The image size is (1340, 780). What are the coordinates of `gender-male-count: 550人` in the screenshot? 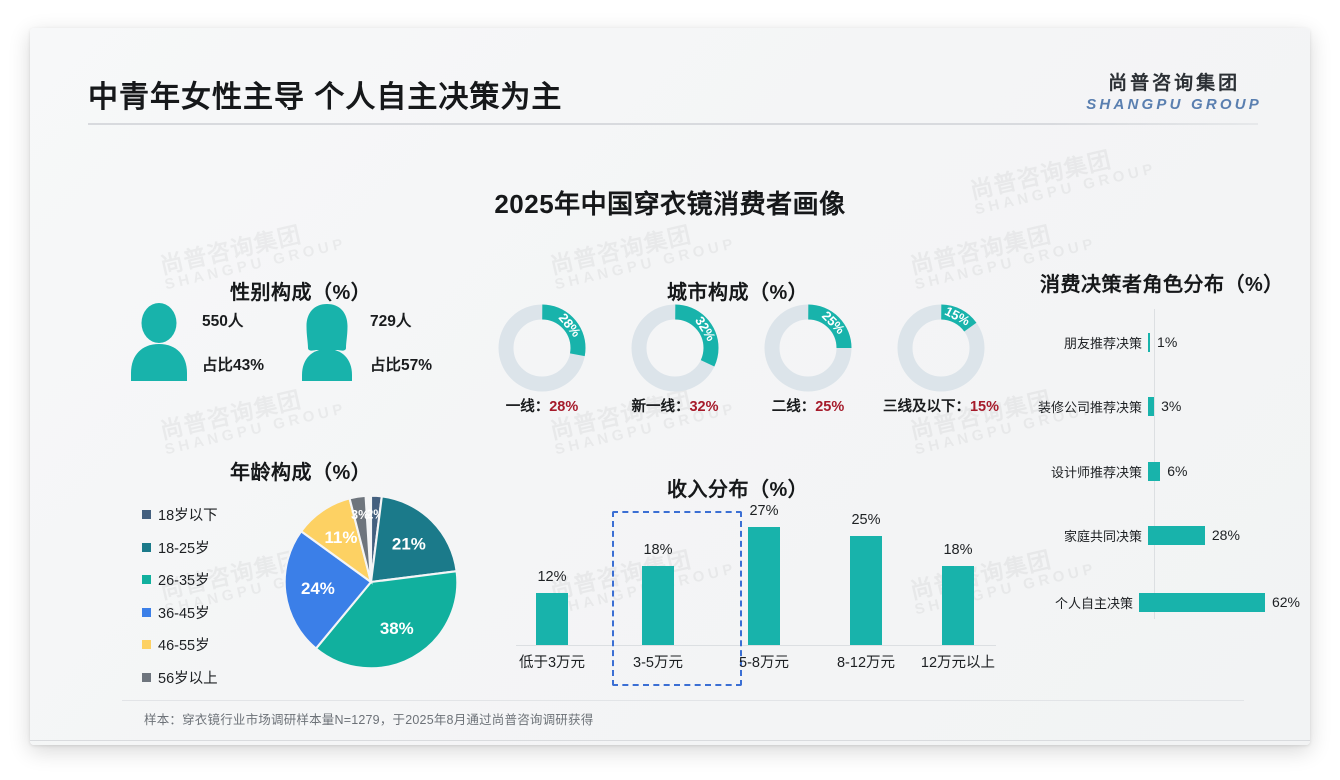 It's located at (223, 321).